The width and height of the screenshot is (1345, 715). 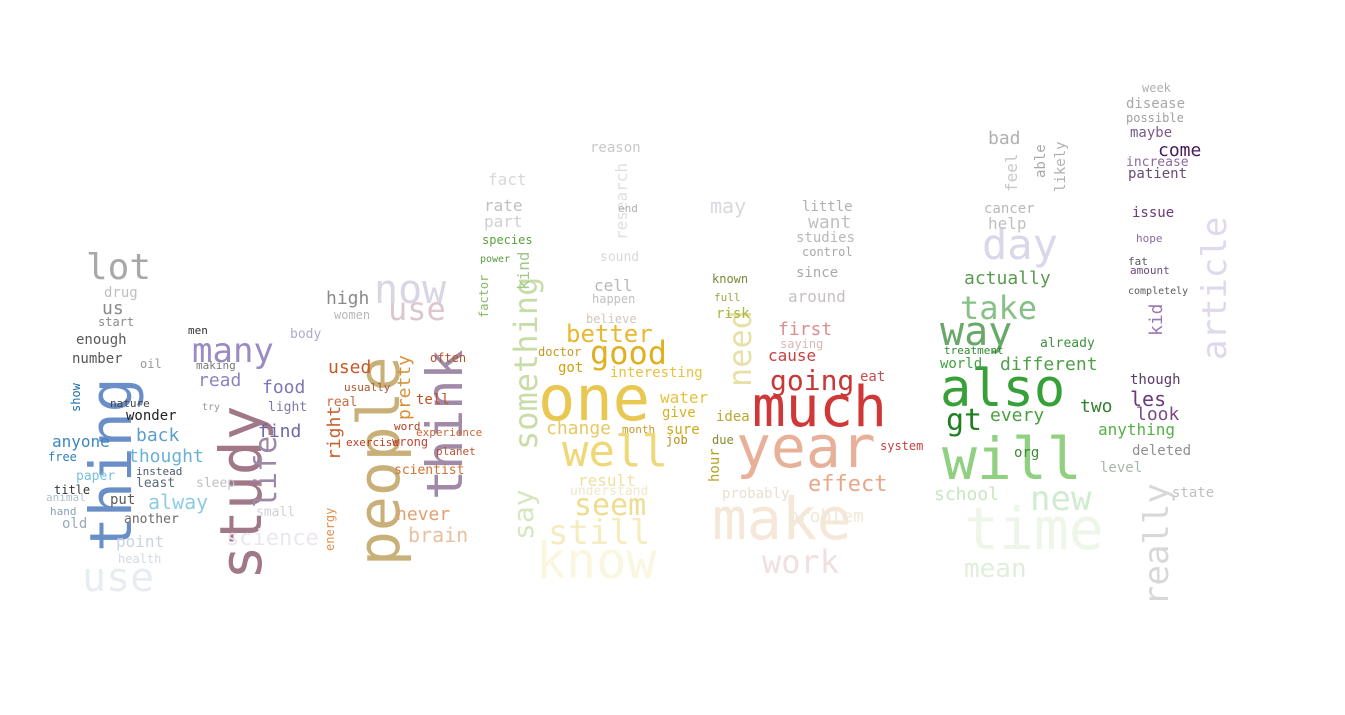 I want to click on word-drug: drug, so click(x=121, y=293).